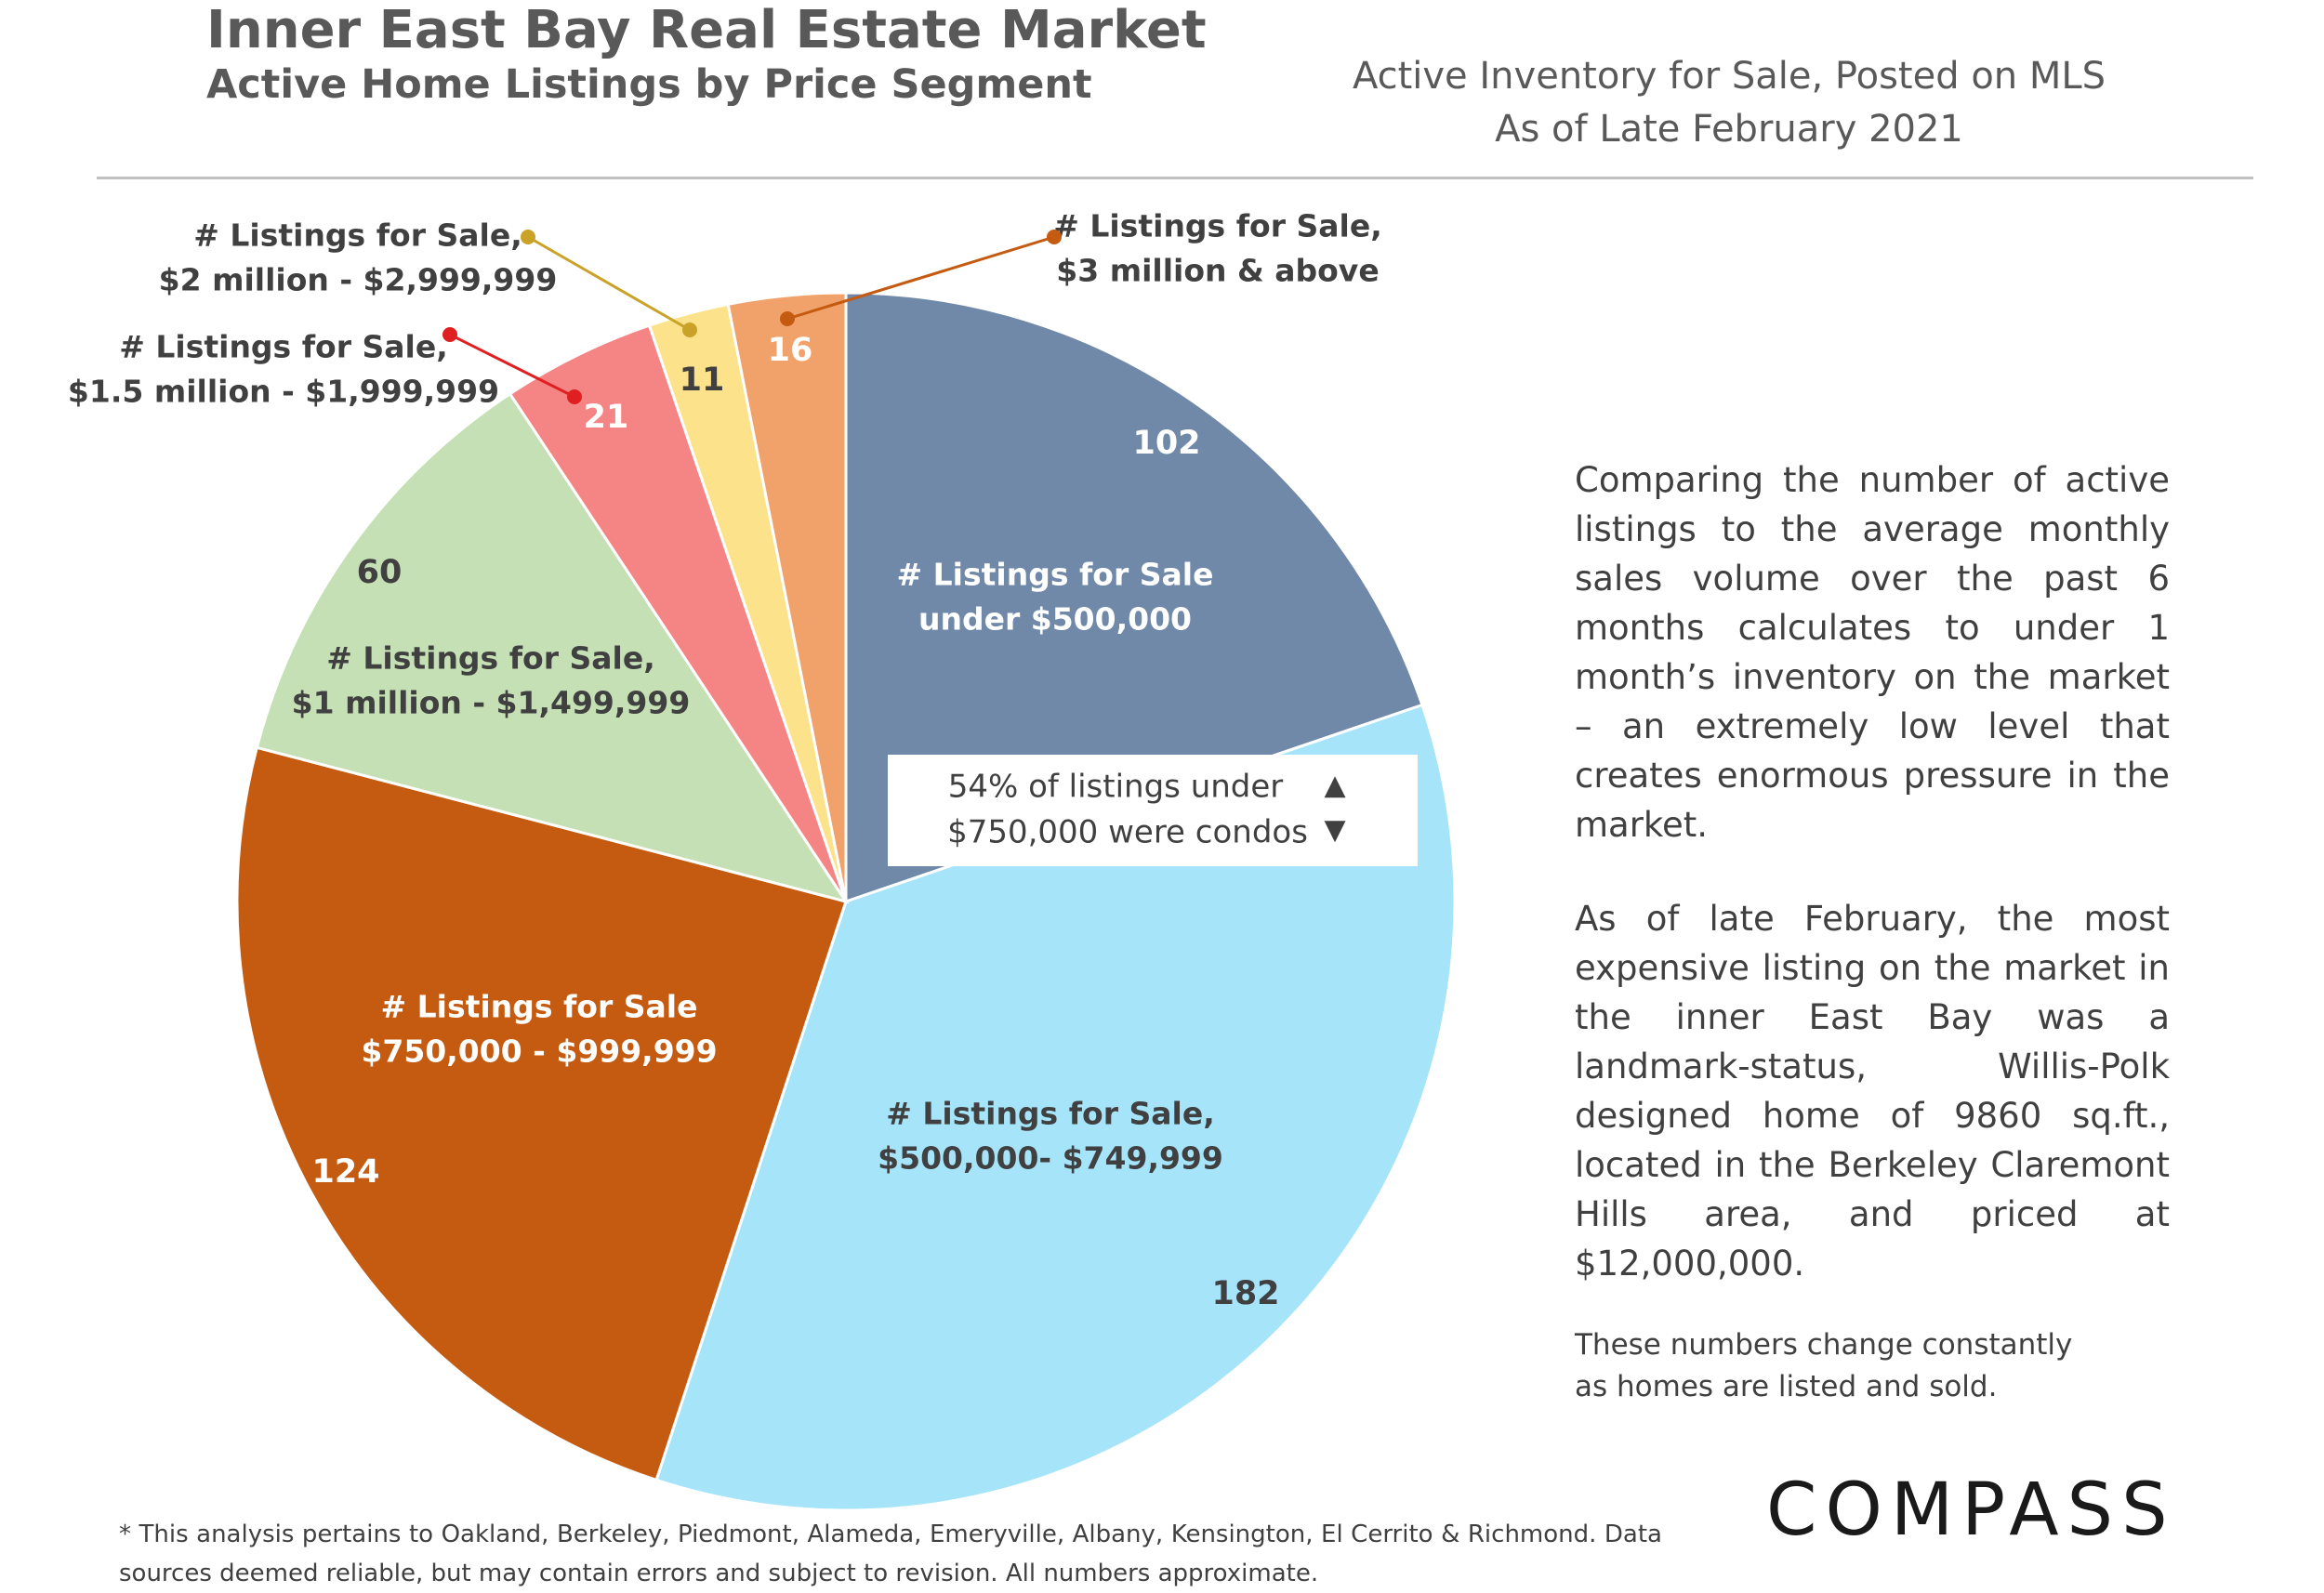 Image resolution: width=2324 pixels, height=1593 pixels. Describe the element at coordinates (1055, 619) in the screenshot. I see `slice-category-label: under $500,000` at that location.